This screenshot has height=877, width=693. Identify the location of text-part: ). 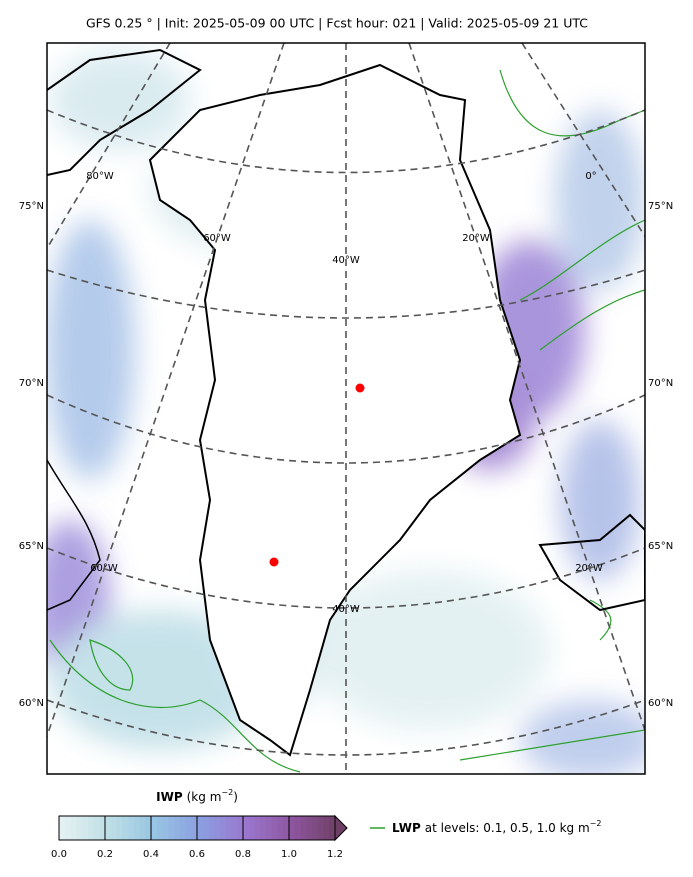
(235, 797).